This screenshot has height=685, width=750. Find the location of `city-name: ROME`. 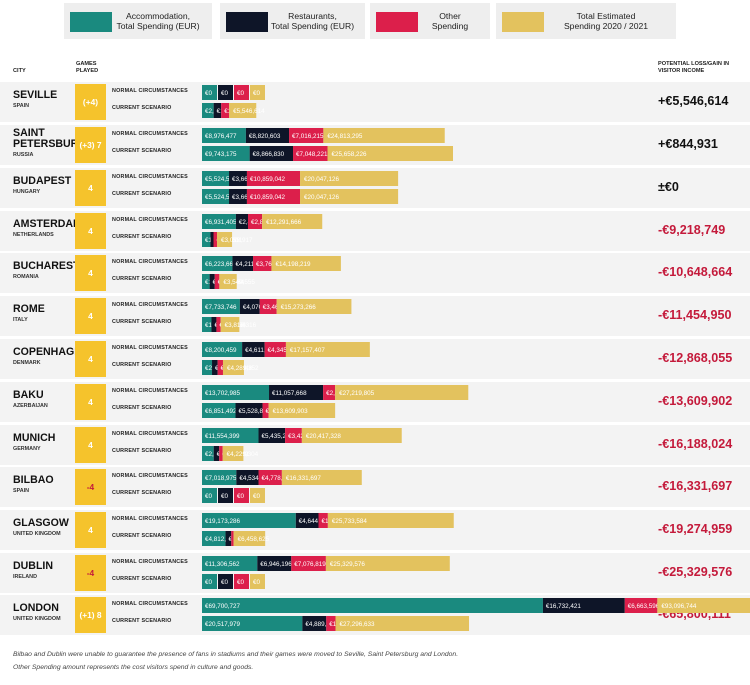

city-name: ROME is located at coordinates (29, 309).